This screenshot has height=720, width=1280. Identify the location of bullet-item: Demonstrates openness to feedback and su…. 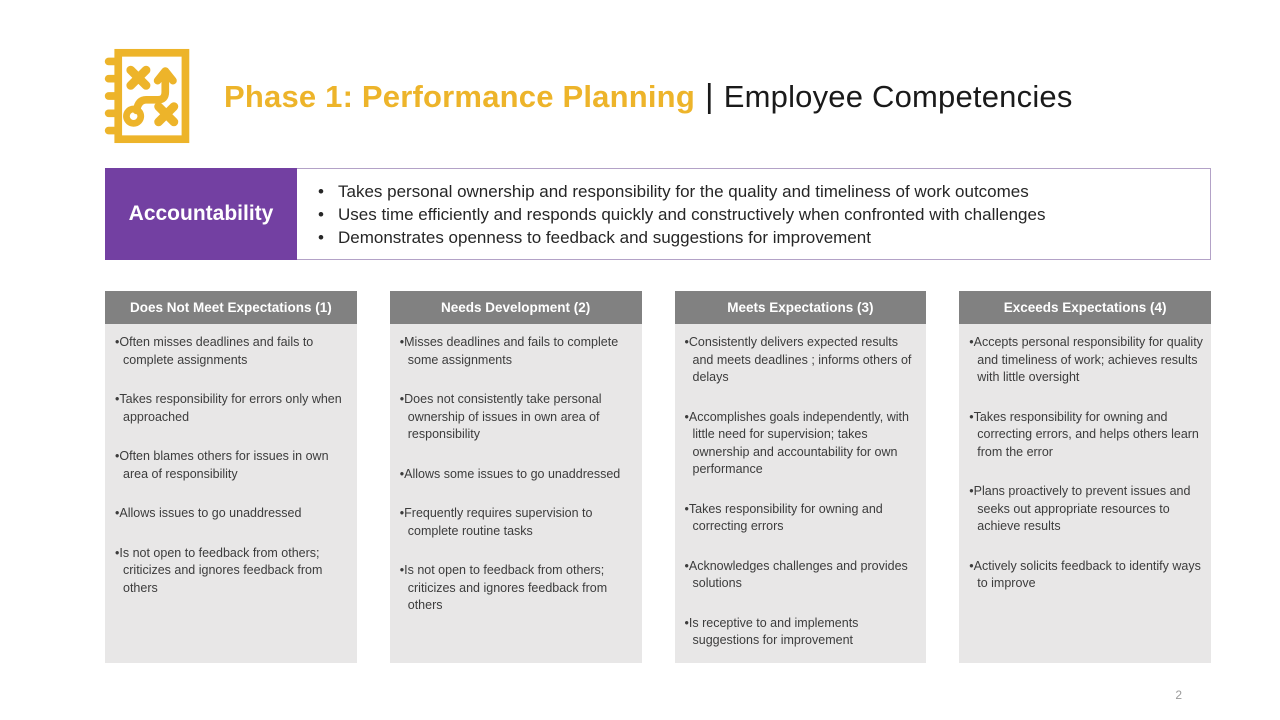
(748, 237).